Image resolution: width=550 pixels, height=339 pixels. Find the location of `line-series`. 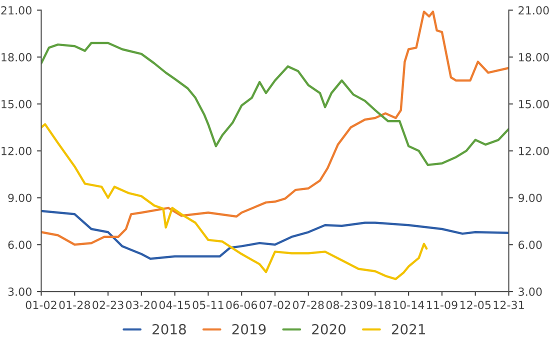

line-series is located at coordinates (275, 235).